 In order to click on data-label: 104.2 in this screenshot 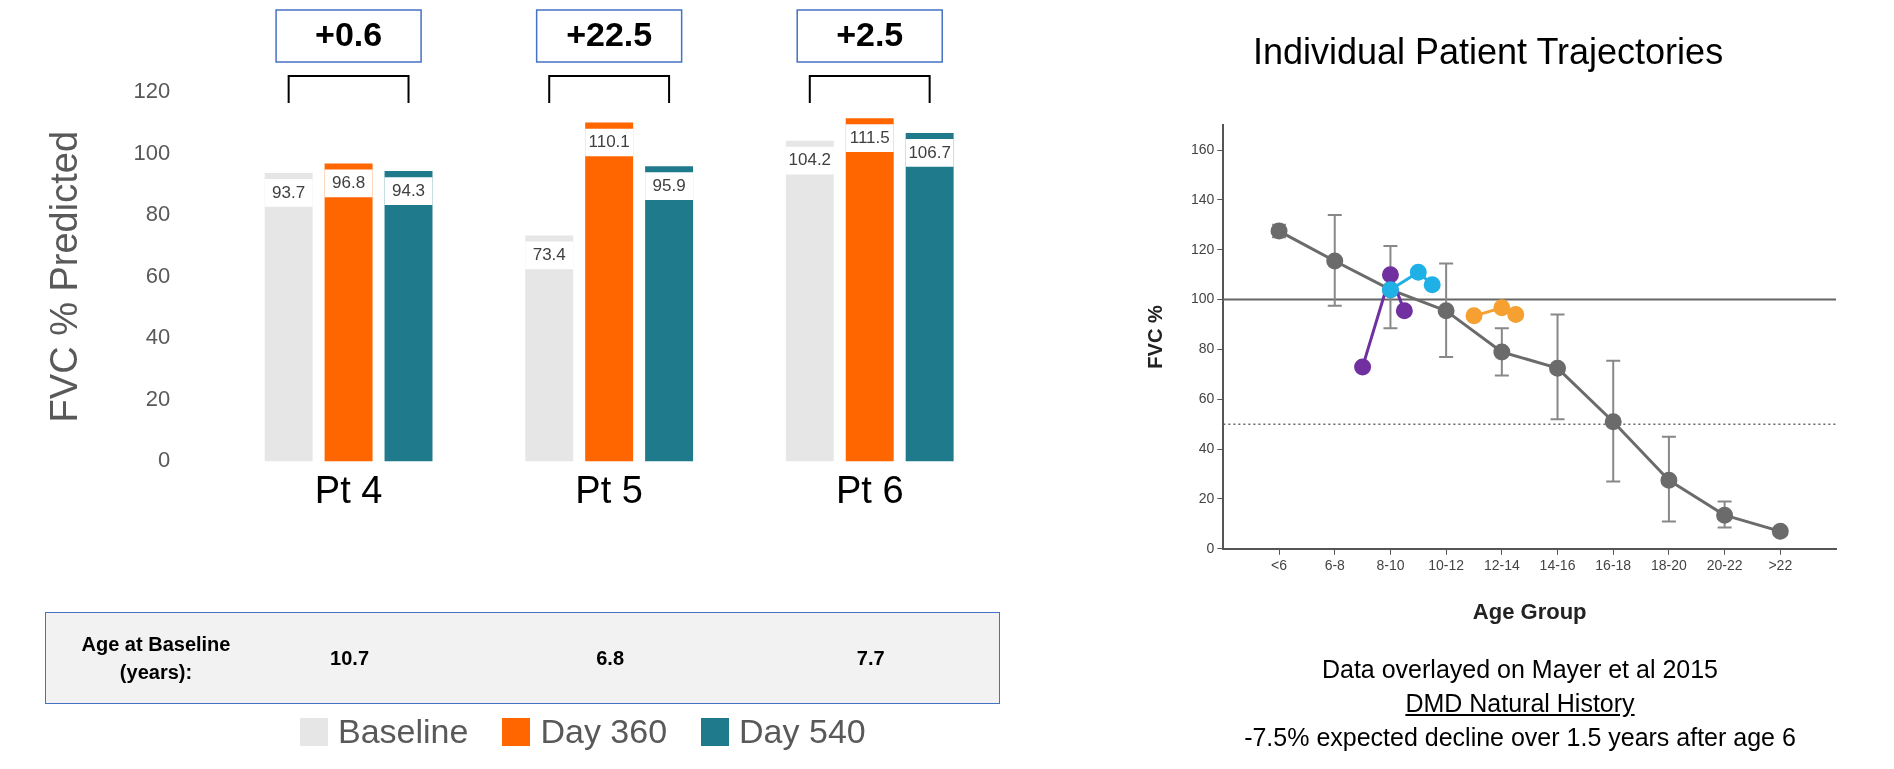, I will do `click(810, 160)`.